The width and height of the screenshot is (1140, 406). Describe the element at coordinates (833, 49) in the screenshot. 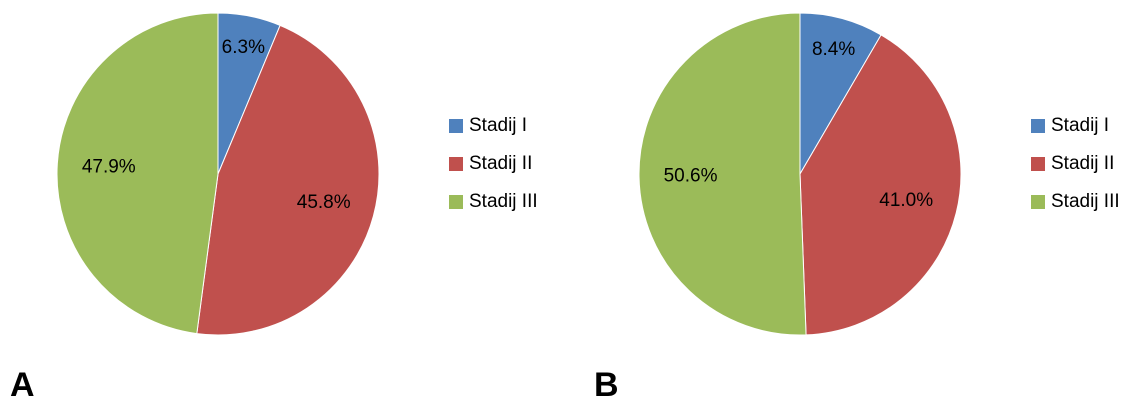

I see `slice-value-label-stadij-1: 8.4%` at that location.